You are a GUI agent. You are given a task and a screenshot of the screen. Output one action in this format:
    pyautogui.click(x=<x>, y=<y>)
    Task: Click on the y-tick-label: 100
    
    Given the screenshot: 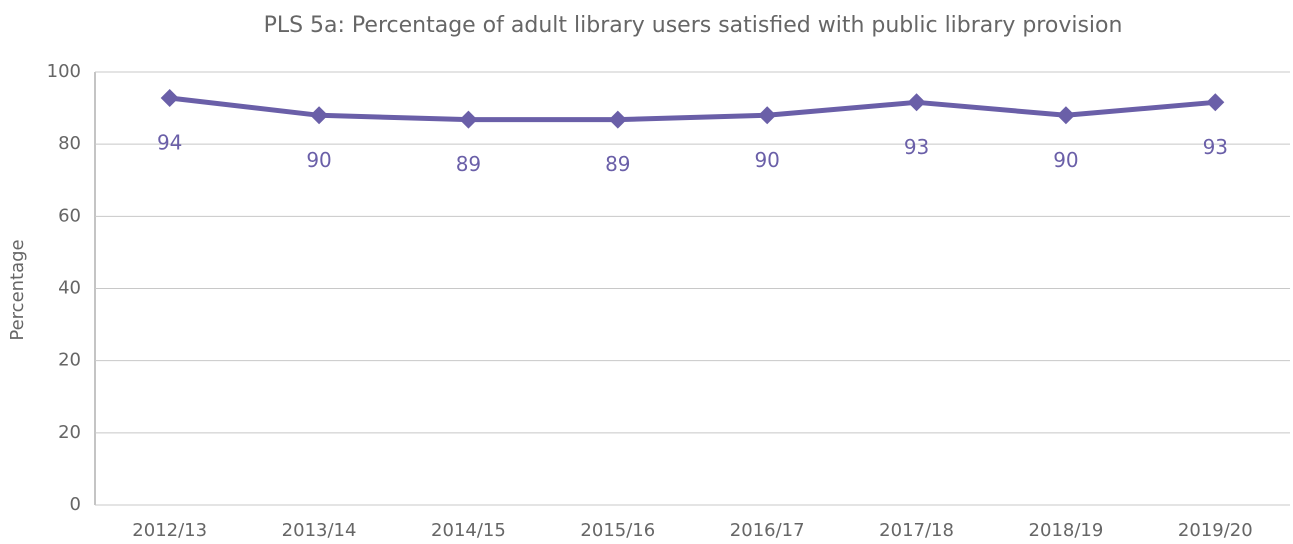 What is the action you would take?
    pyautogui.click(x=64, y=71)
    